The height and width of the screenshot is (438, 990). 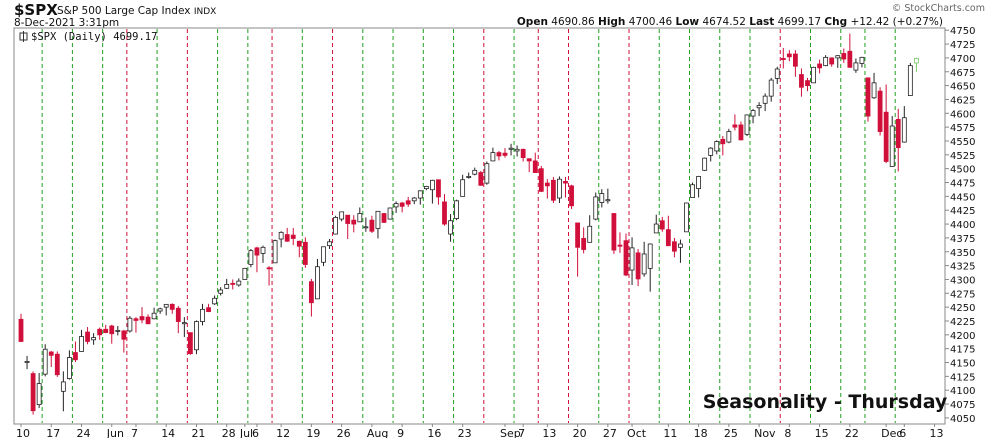 I want to click on y-tick-label: 4425, so click(x=962, y=211).